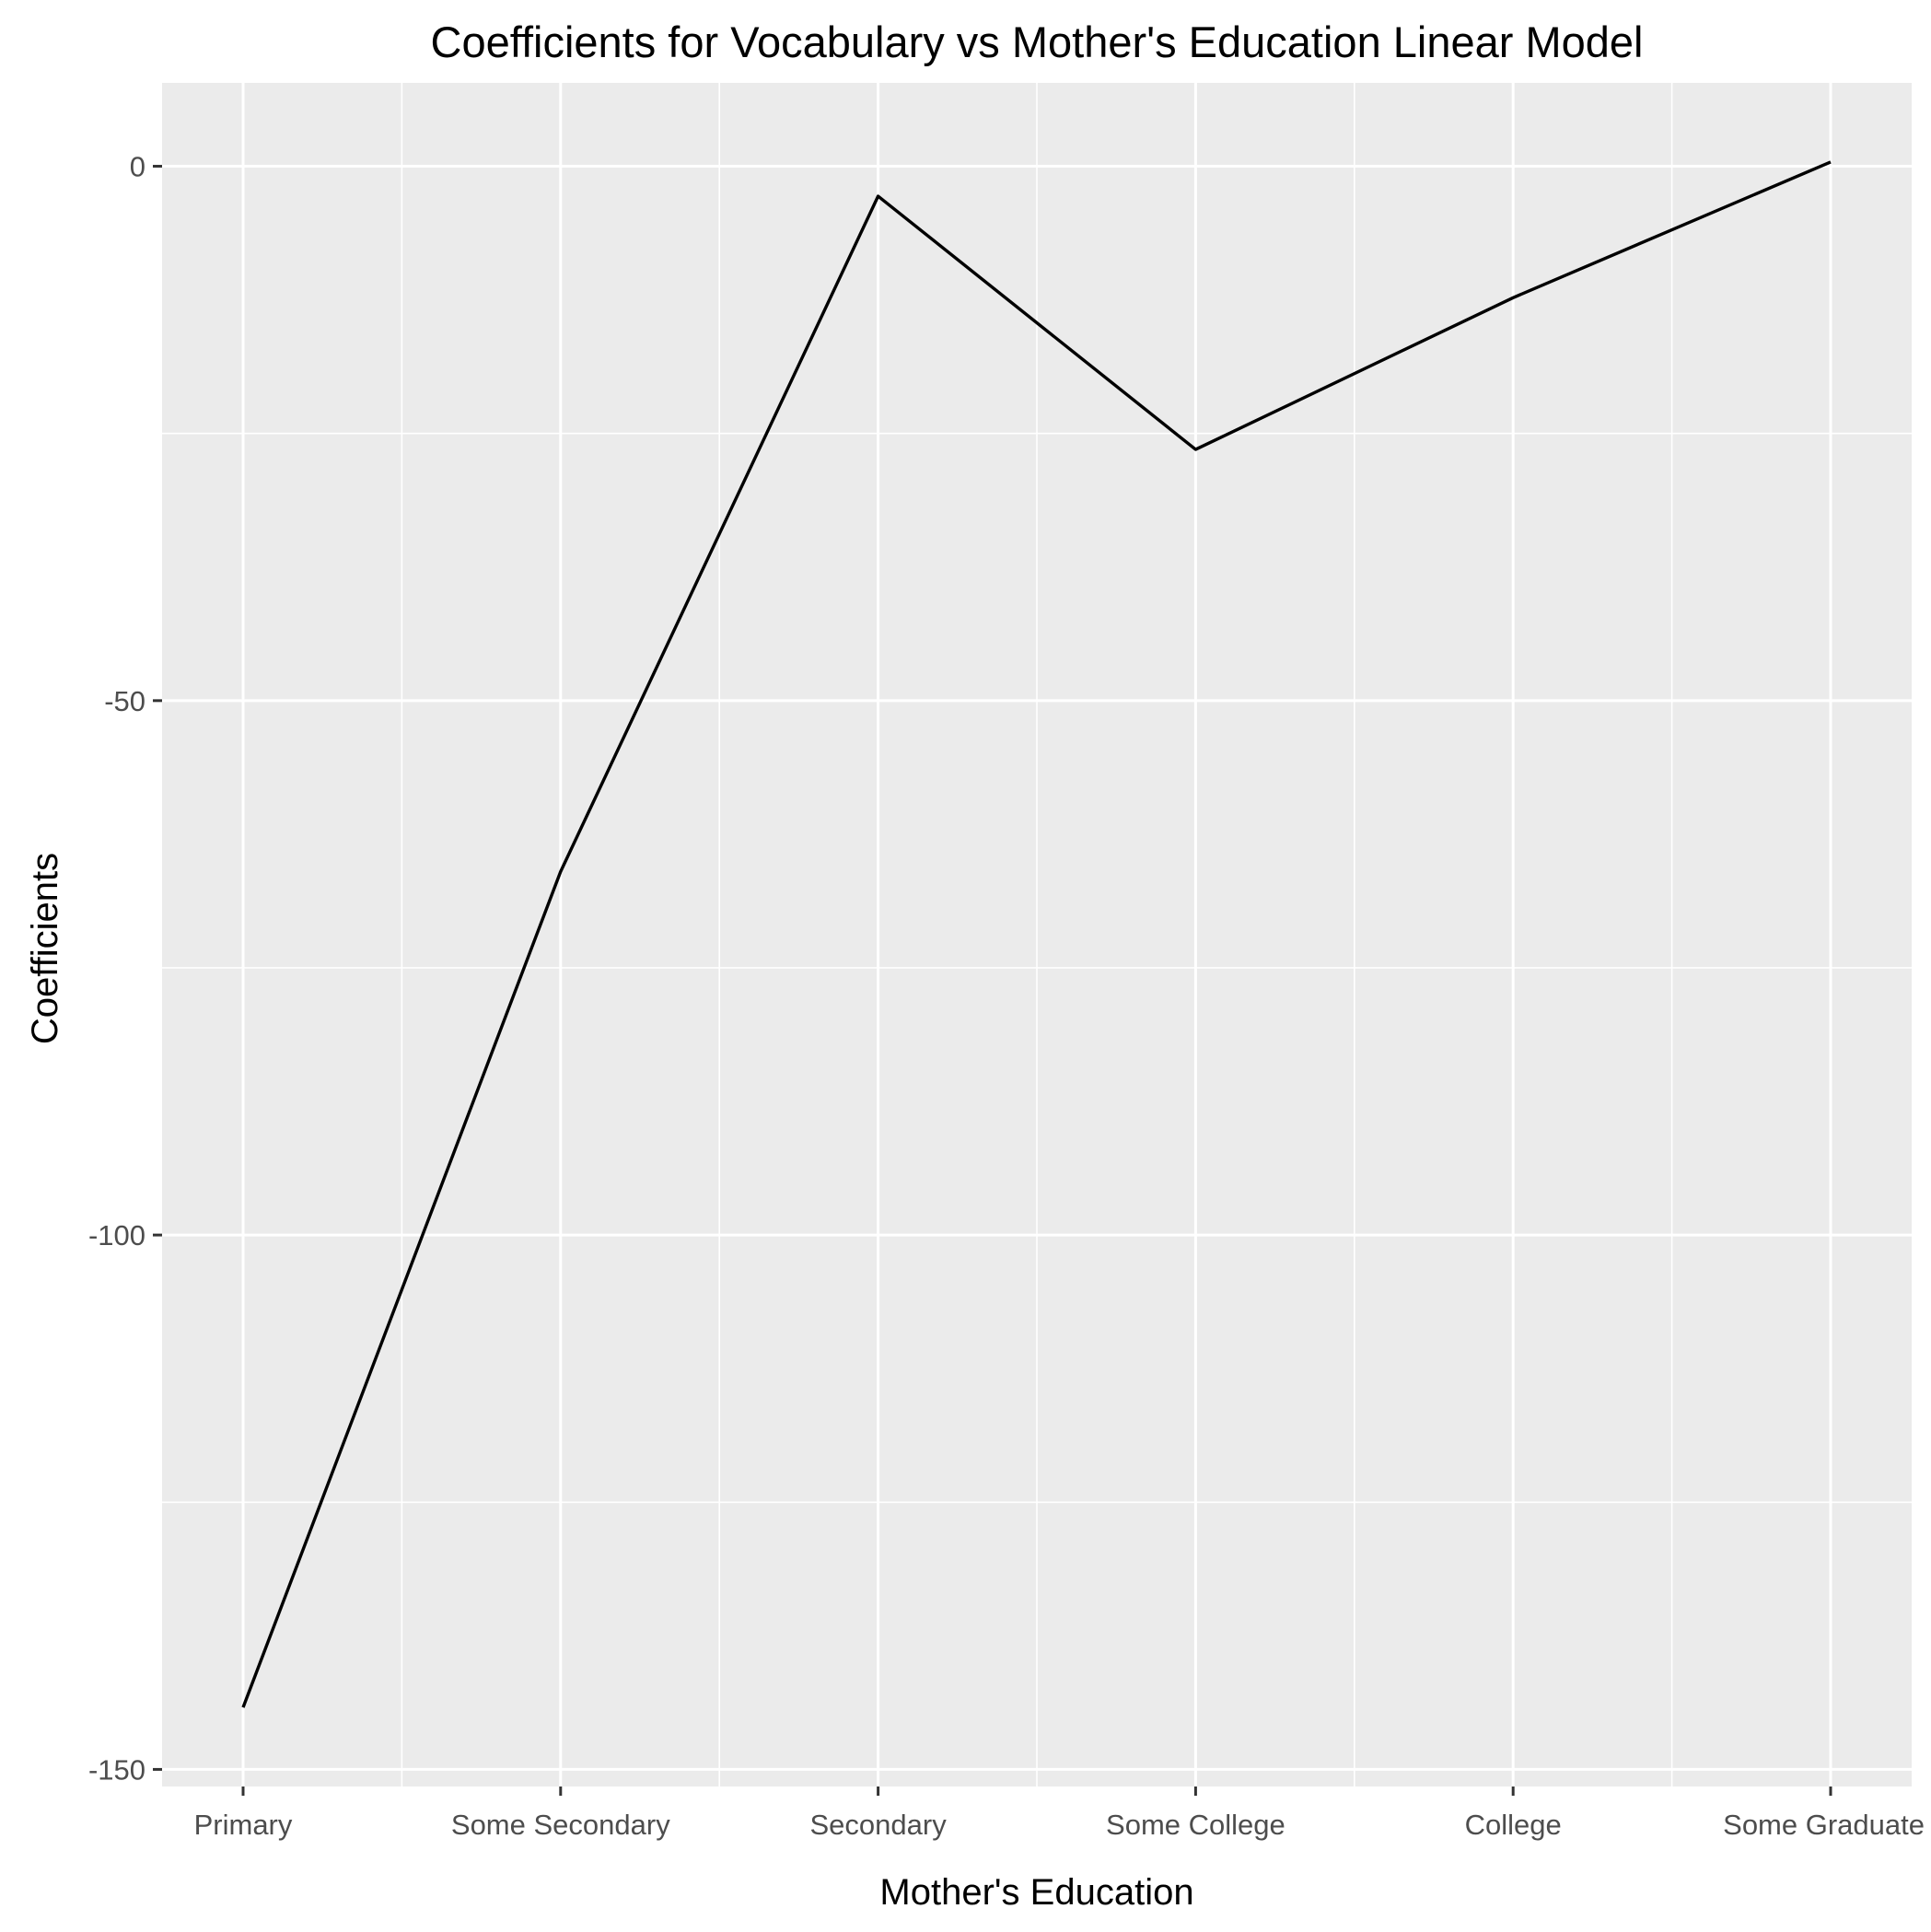 The image size is (1931, 1932). What do you see at coordinates (1036, 1892) in the screenshot?
I see `x-axis-title: Mother's Education` at bounding box center [1036, 1892].